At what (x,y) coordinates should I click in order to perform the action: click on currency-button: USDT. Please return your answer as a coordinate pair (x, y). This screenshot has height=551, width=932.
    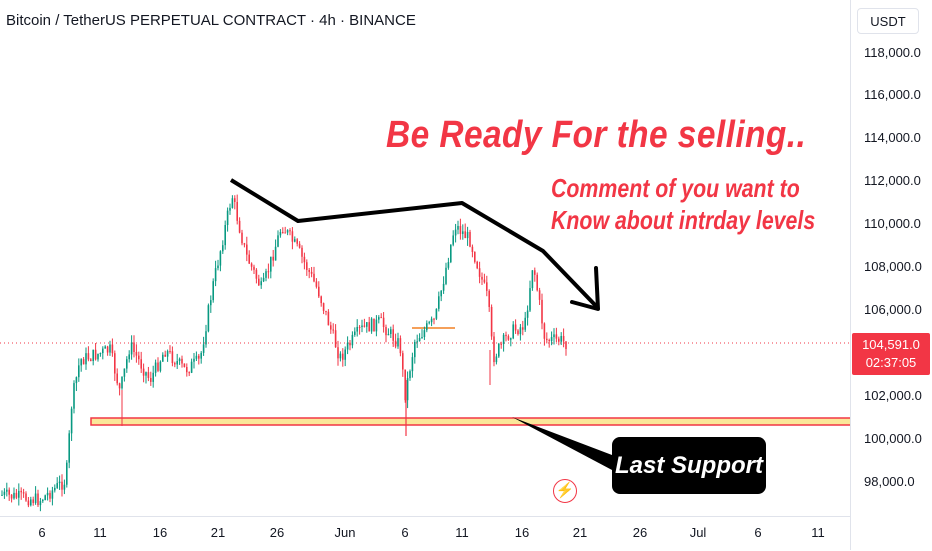
    Looking at the image, I should click on (888, 21).